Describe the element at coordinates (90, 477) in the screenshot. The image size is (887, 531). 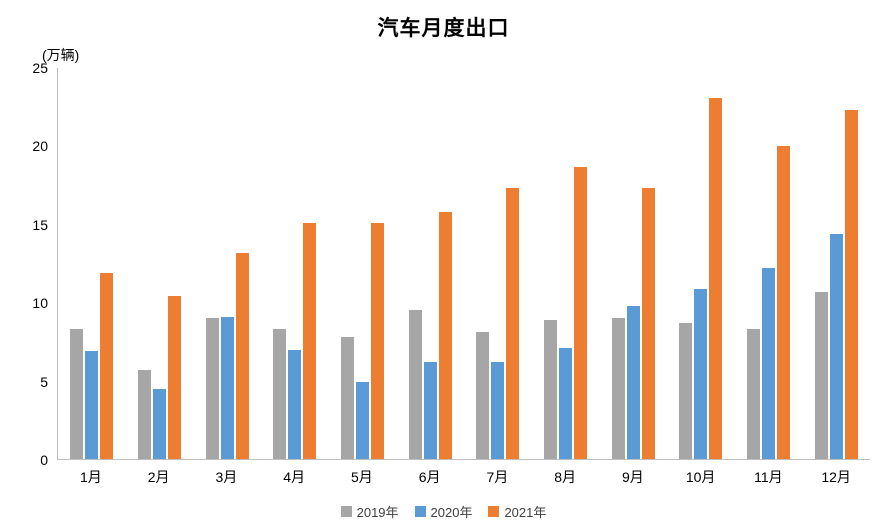
I see `x-axis-tick-label: 1月` at that location.